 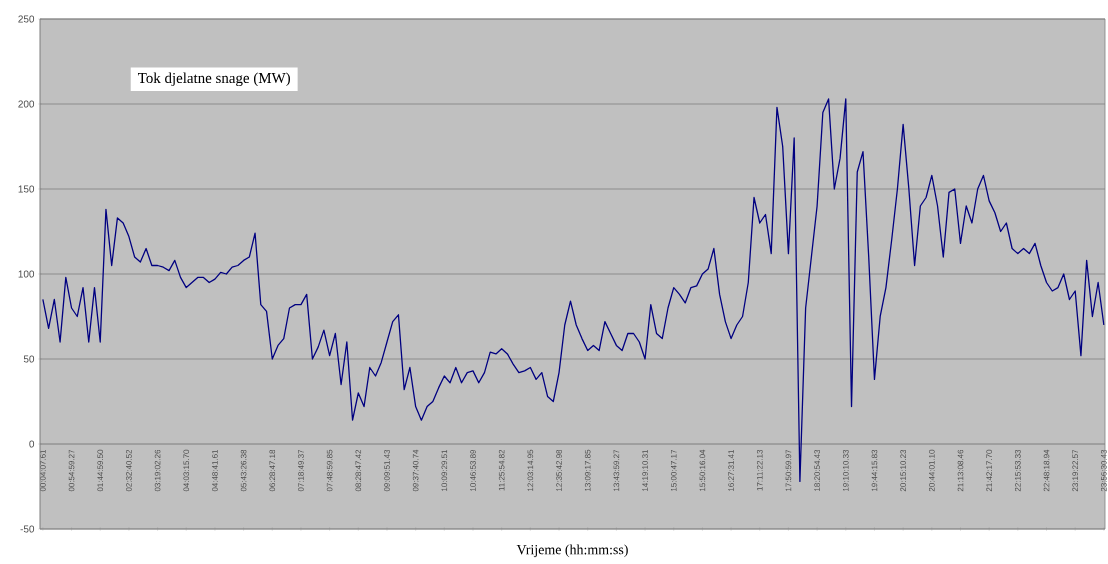 What do you see at coordinates (572, 551) in the screenshot?
I see `x-axis-title: Vrijeme (hh:mm:ss)` at bounding box center [572, 551].